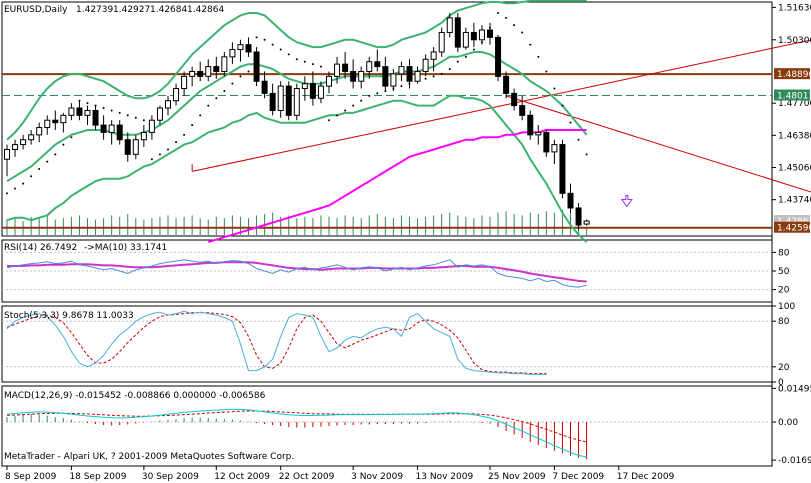 This screenshot has width=811, height=483. What do you see at coordinates (397, 186) in the screenshot?
I see `moving-average-line` at bounding box center [397, 186].